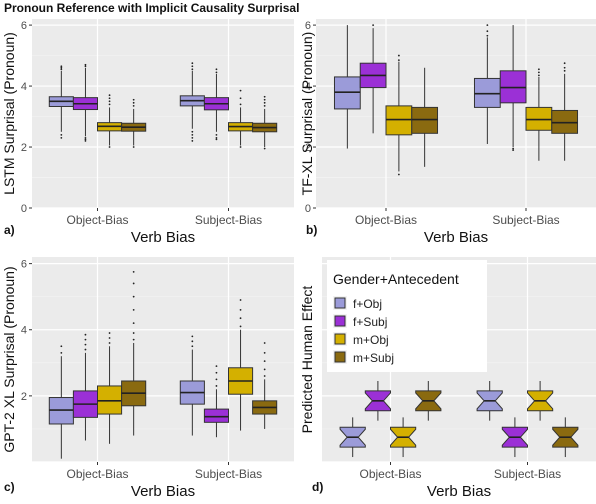 The width and height of the screenshot is (596, 504). What do you see at coordinates (407, 316) in the screenshot?
I see `legend: Gender+Antecedent f+Obj f+Subj m+Obj m+Subj` at bounding box center [407, 316].